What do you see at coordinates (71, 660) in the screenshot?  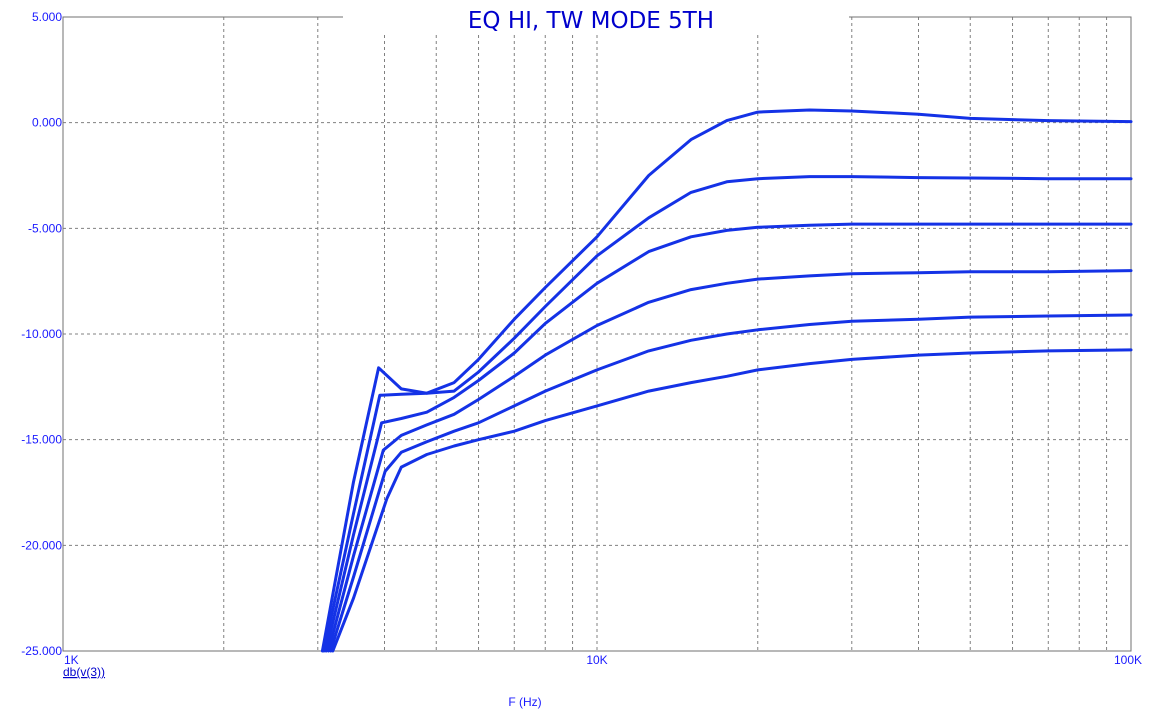 I see `x-tick-label: 1K` at bounding box center [71, 660].